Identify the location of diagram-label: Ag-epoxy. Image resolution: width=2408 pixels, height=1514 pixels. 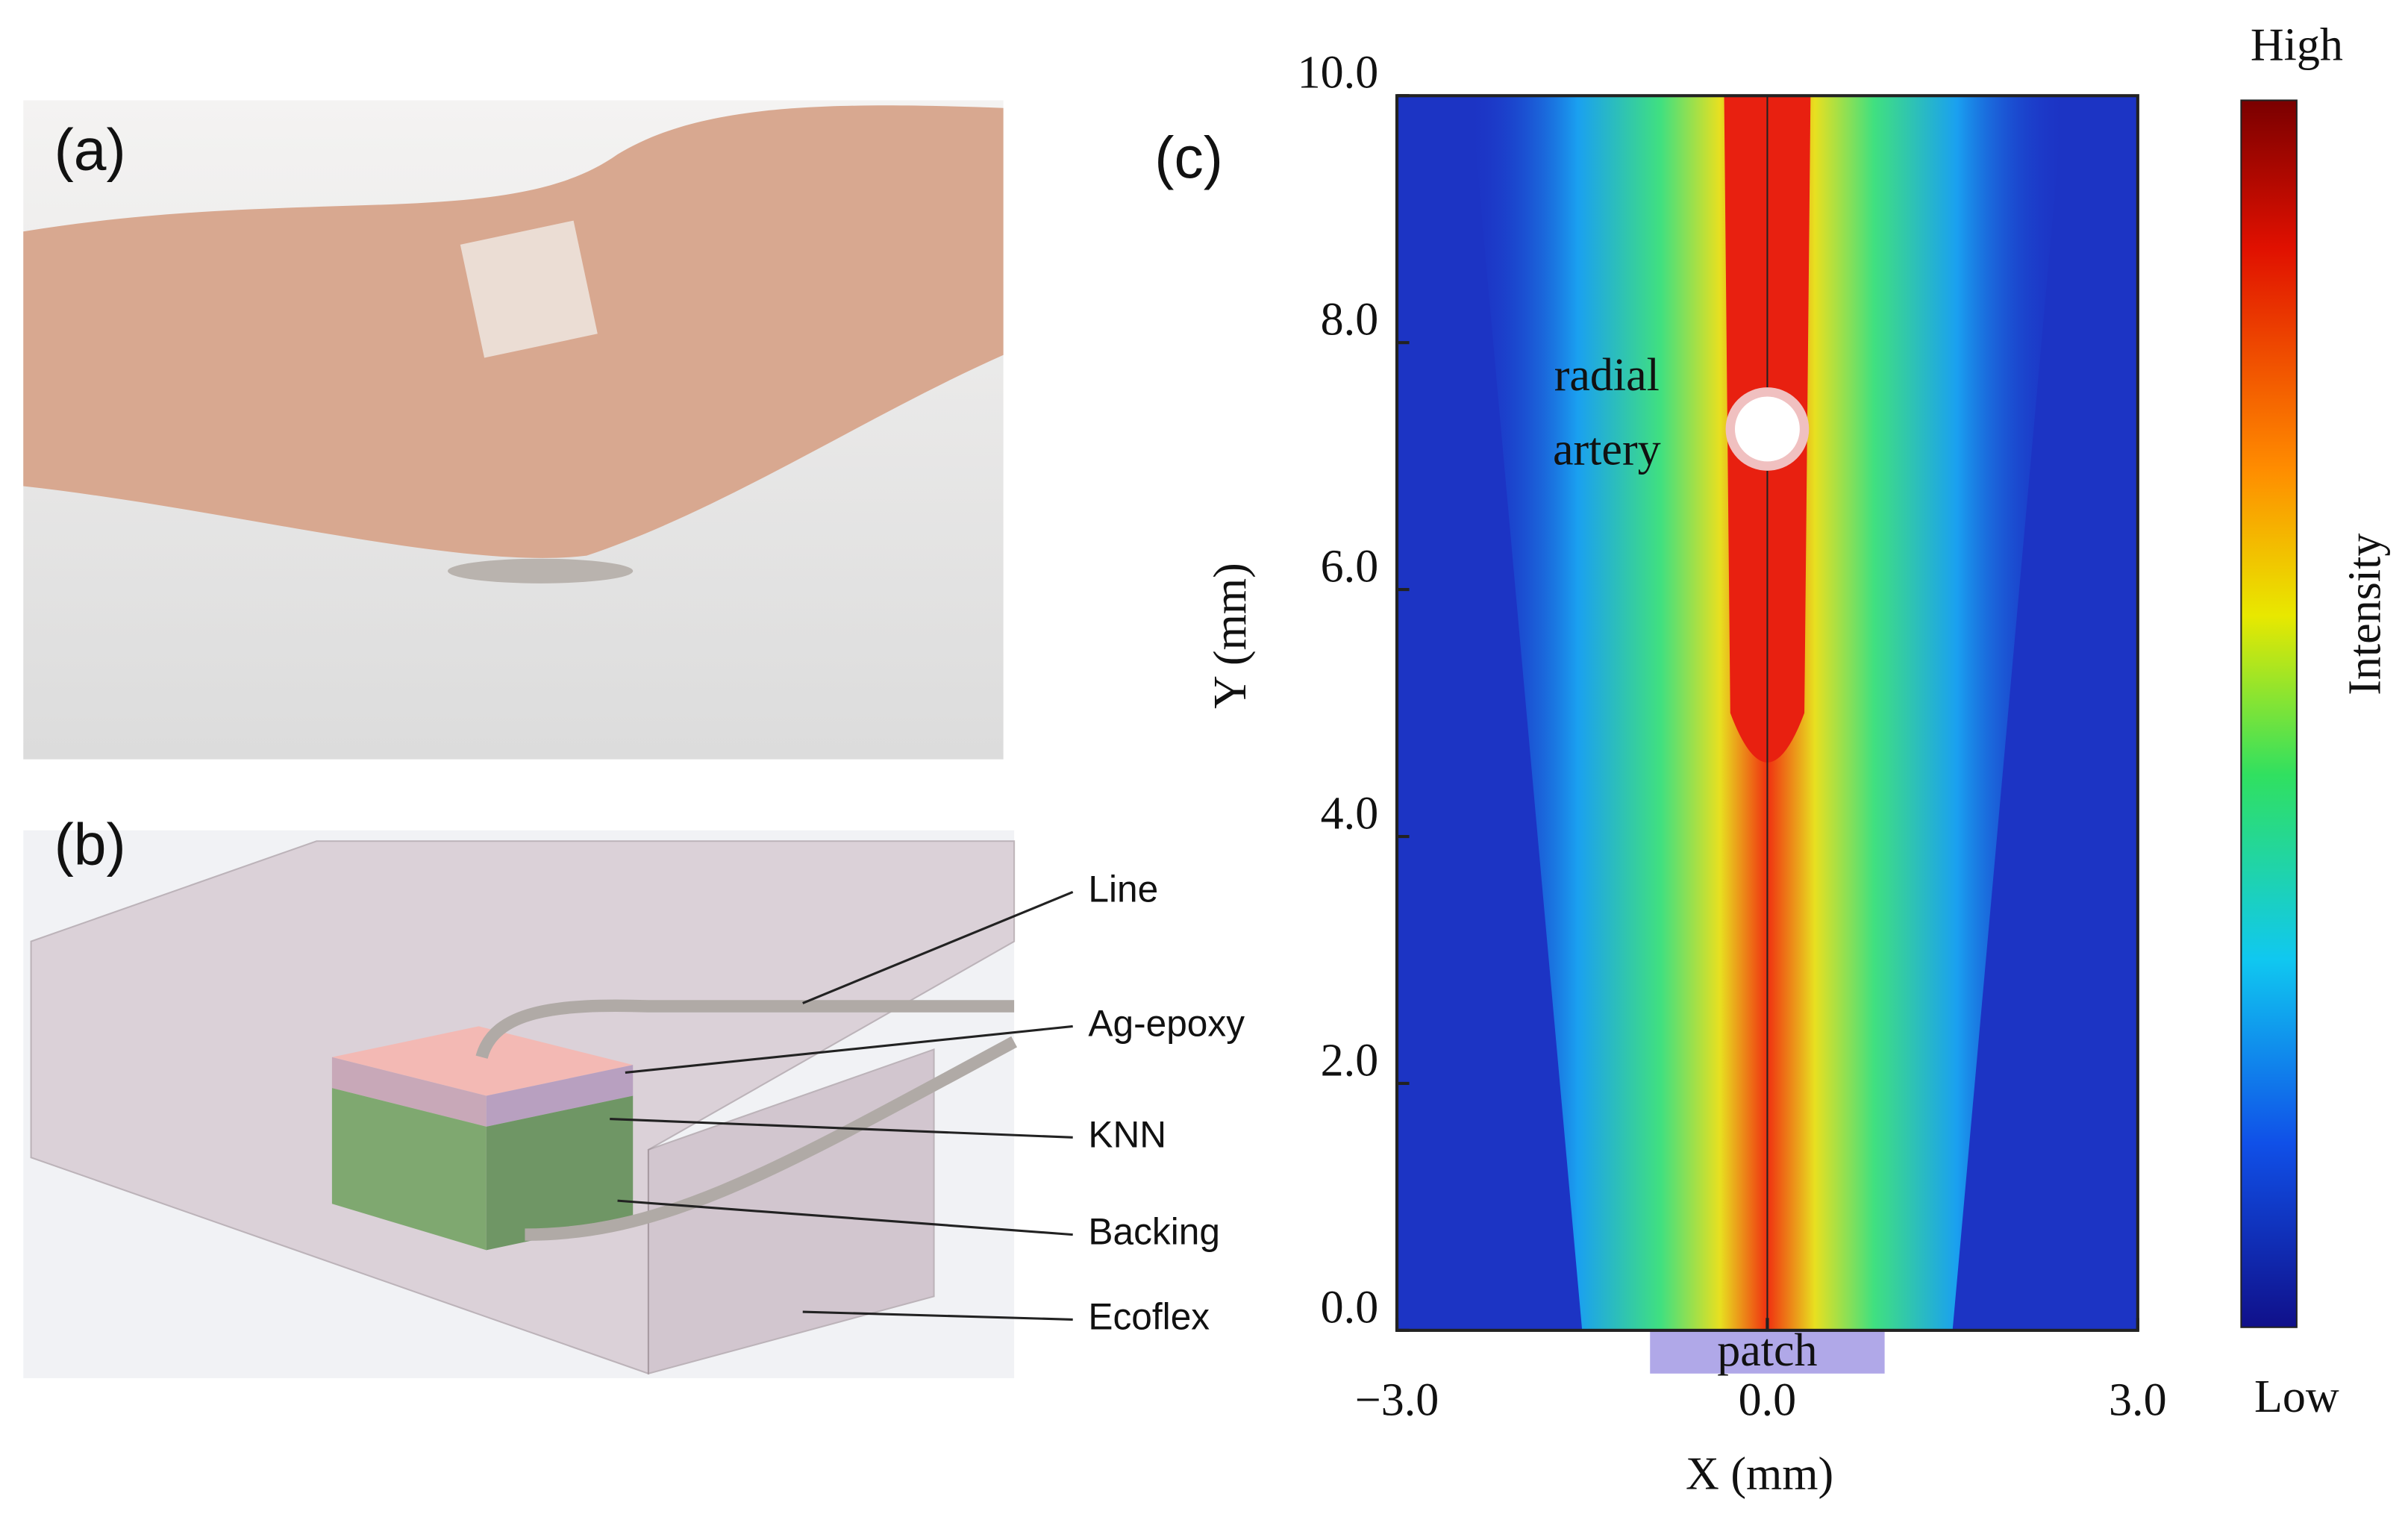
(1166, 1024).